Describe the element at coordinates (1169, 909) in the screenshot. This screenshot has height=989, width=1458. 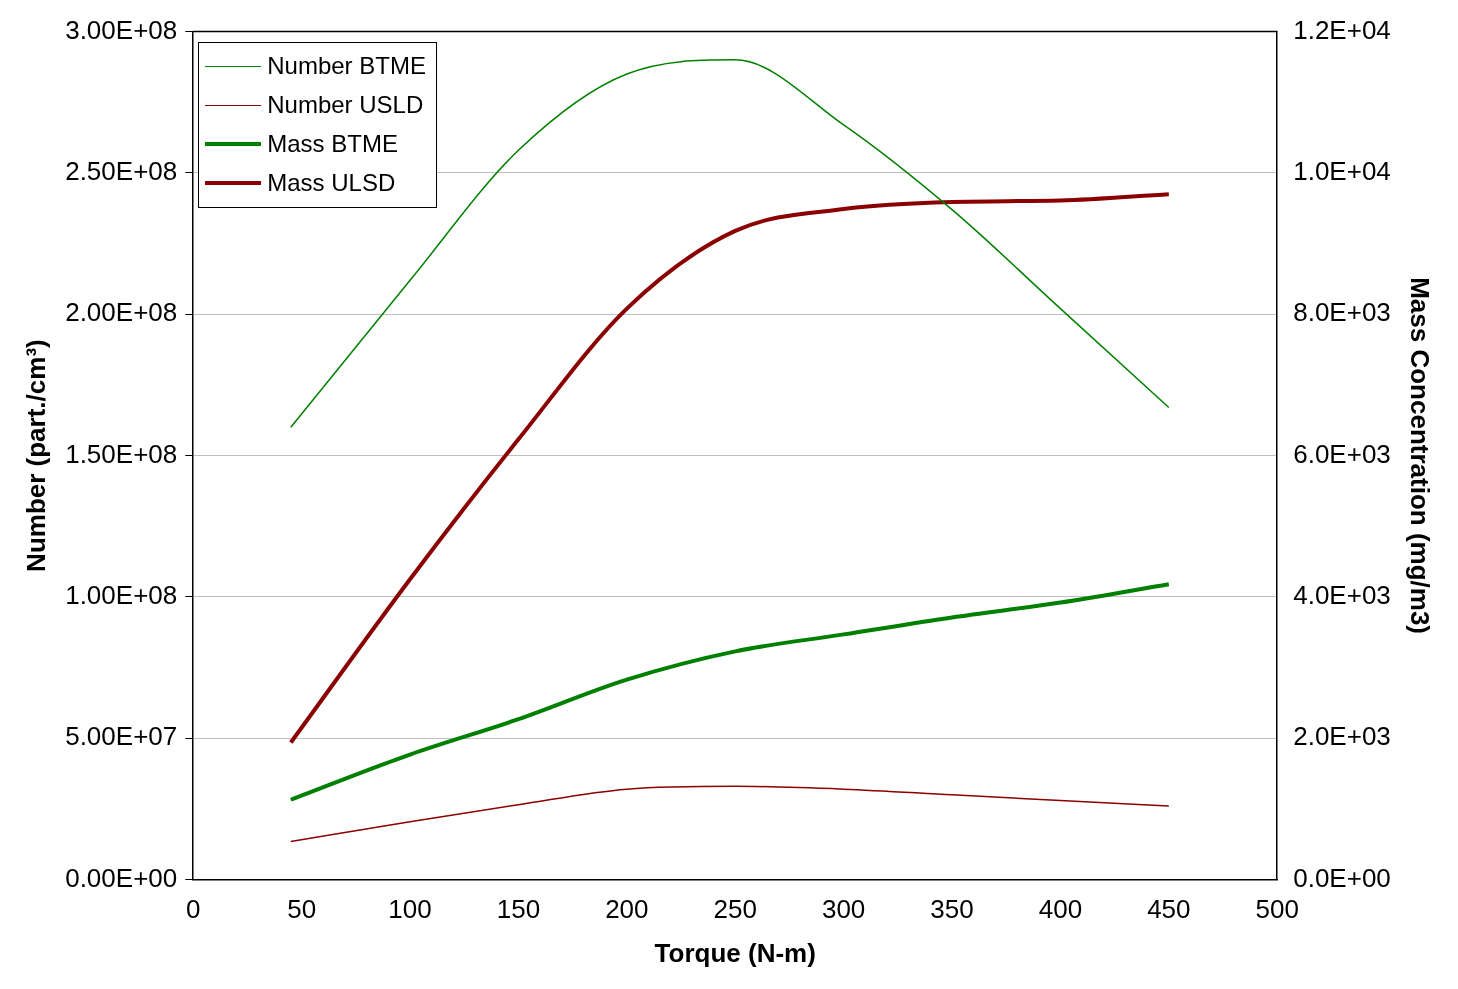
I see `x-tick-label: 450` at that location.